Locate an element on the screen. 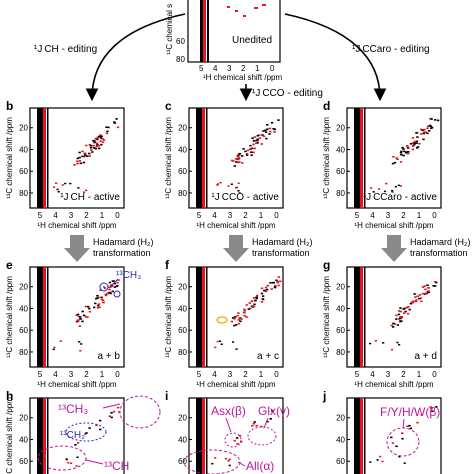  ytick-label: 20 is located at coordinates (23, 287).